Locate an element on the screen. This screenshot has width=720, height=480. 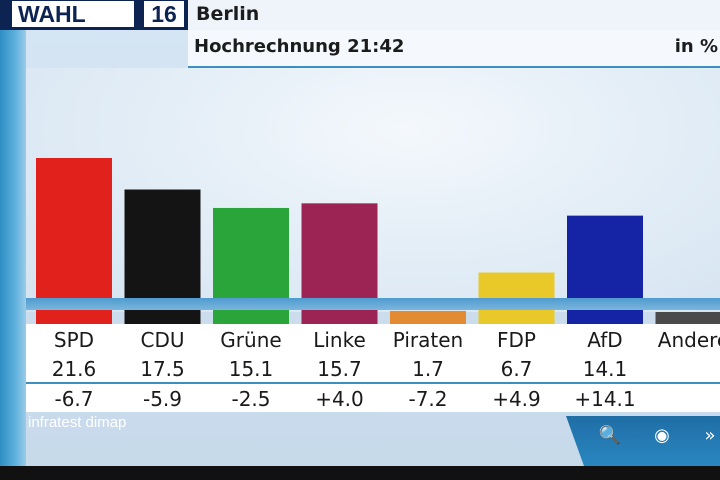
party-label-andere: Andere is located at coordinates (688, 340).